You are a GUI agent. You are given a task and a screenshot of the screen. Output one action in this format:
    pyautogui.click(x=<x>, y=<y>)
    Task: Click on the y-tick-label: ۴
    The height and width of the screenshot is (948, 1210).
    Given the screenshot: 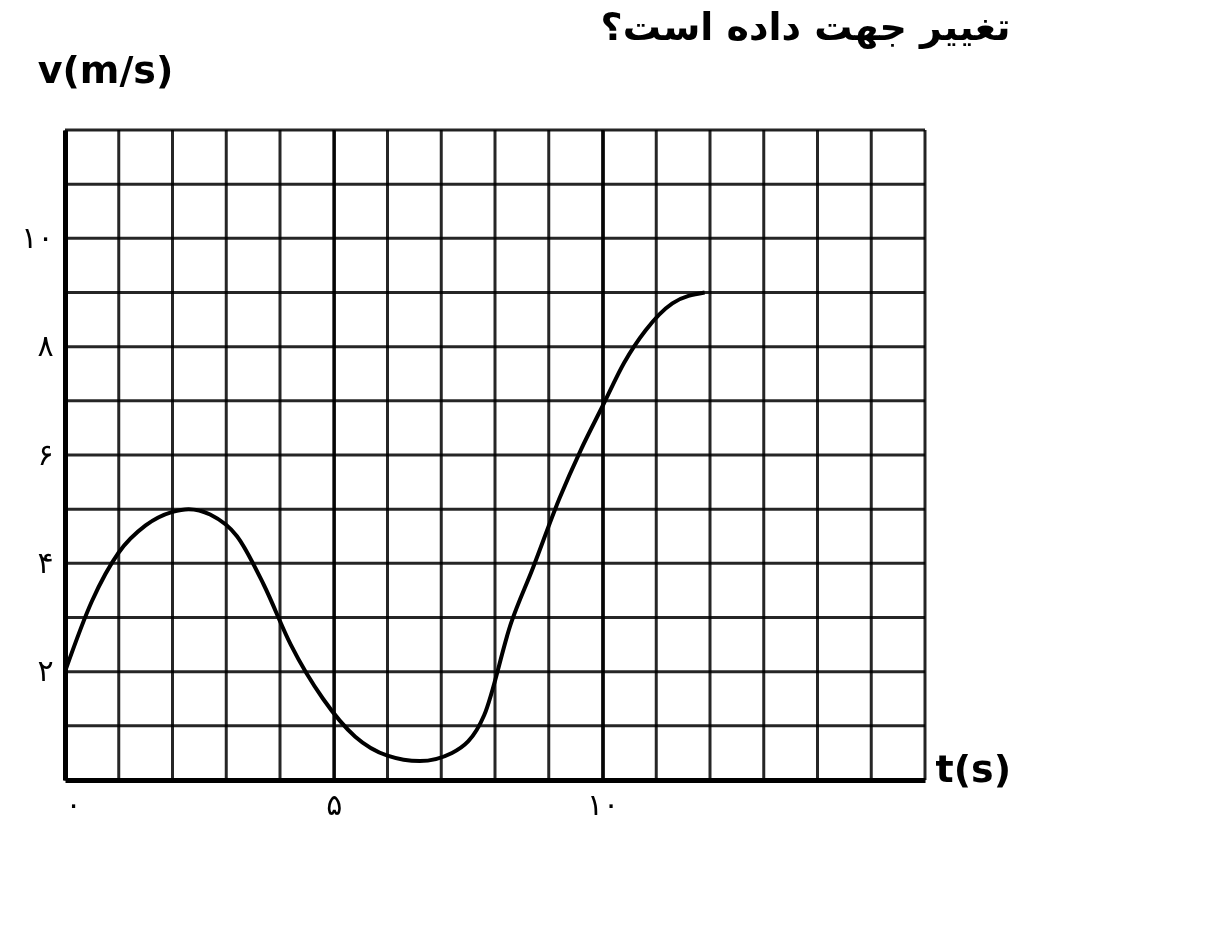 What is the action you would take?
    pyautogui.click(x=45, y=562)
    